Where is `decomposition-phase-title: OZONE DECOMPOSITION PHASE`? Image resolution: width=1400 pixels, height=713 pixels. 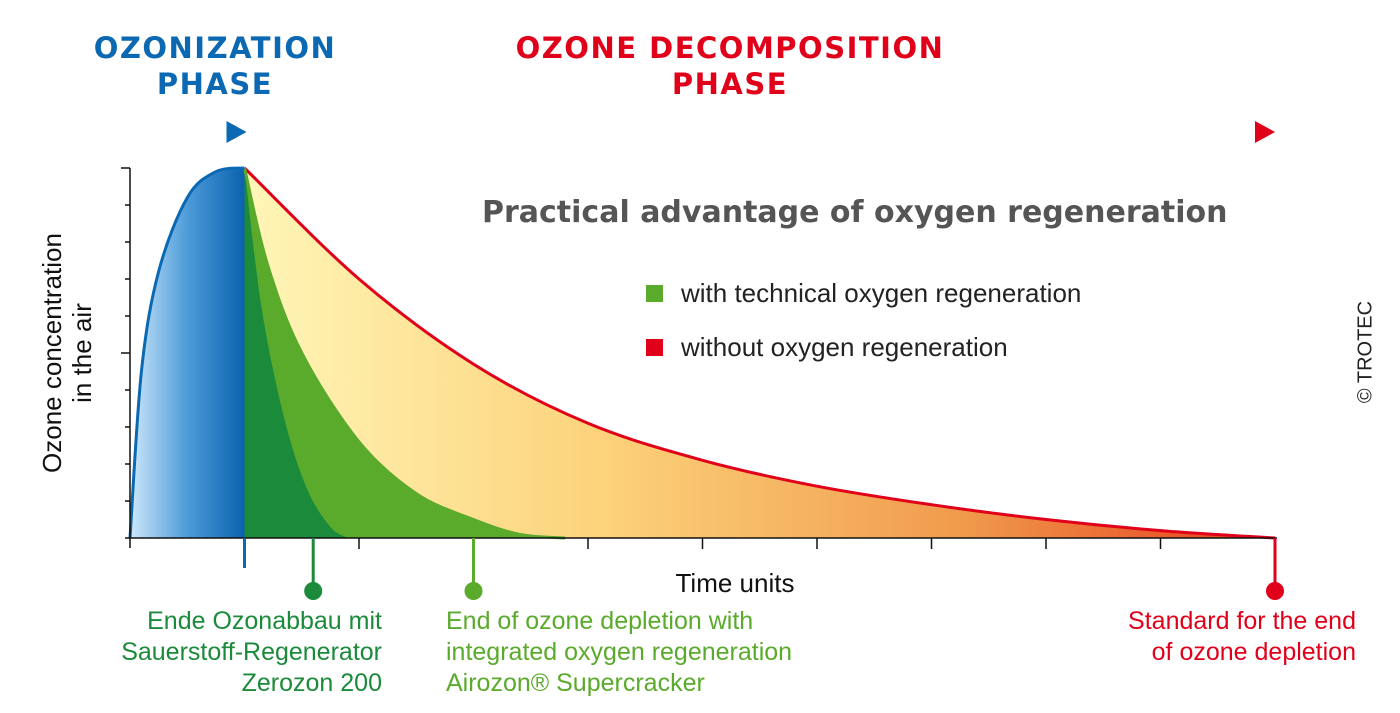 decomposition-phase-title: OZONE DECOMPOSITION PHASE is located at coordinates (730, 66).